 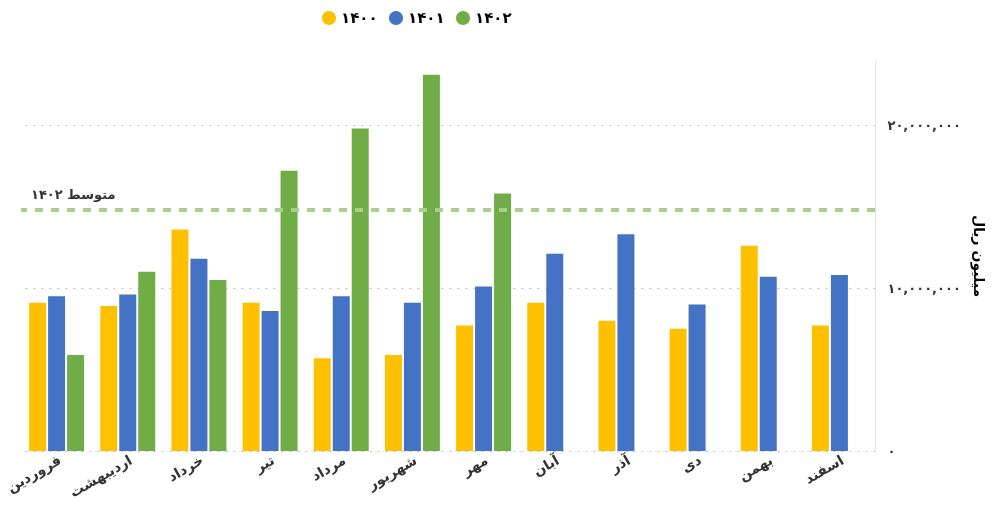 I want to click on x-tick-label: اردیبهشت, so click(x=101, y=476).